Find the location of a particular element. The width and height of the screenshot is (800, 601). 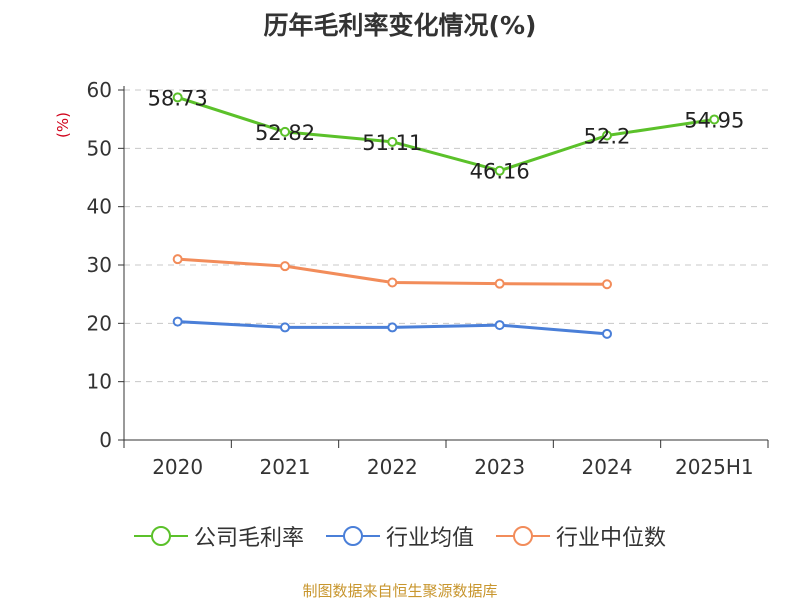

data-label: 52.2 is located at coordinates (607, 137).